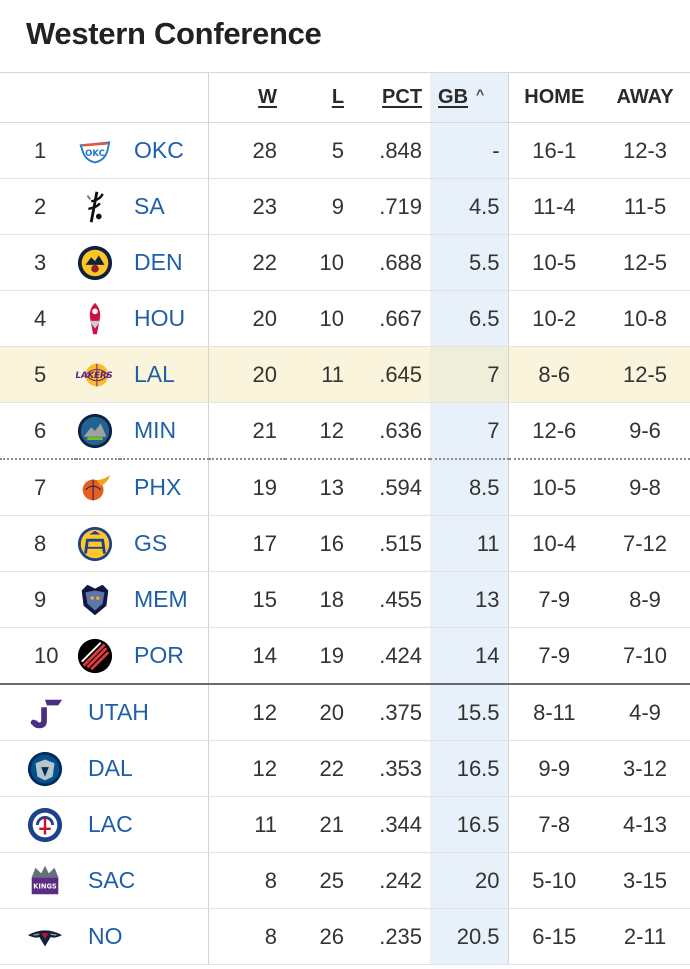 This screenshot has width=690, height=969. I want to click on table-row: DAL 12 22.353 16.5 9-9 3-12, so click(345, 768).